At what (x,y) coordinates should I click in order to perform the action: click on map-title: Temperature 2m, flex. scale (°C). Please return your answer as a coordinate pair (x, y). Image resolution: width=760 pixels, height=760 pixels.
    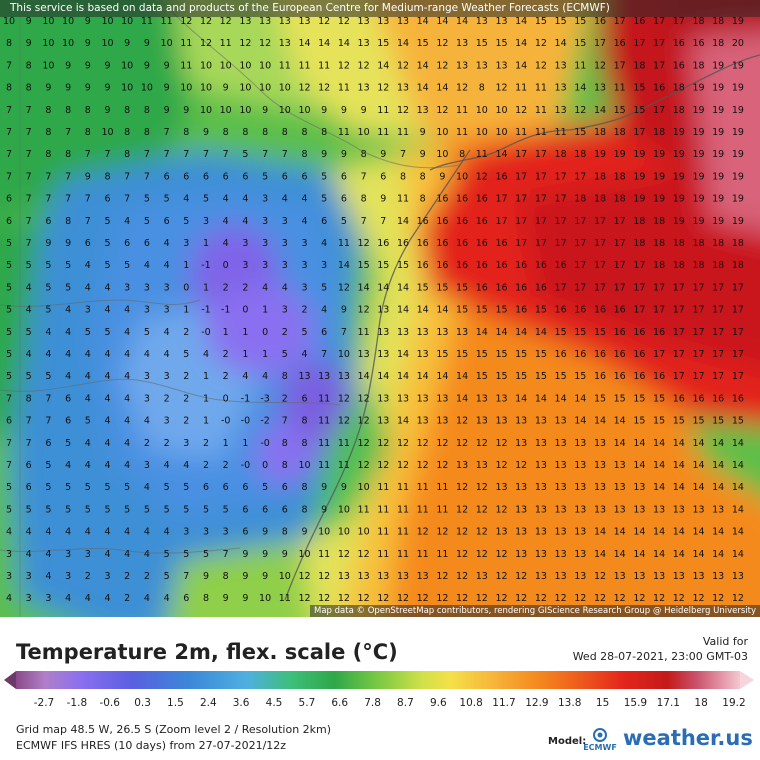
    Looking at the image, I should click on (207, 652).